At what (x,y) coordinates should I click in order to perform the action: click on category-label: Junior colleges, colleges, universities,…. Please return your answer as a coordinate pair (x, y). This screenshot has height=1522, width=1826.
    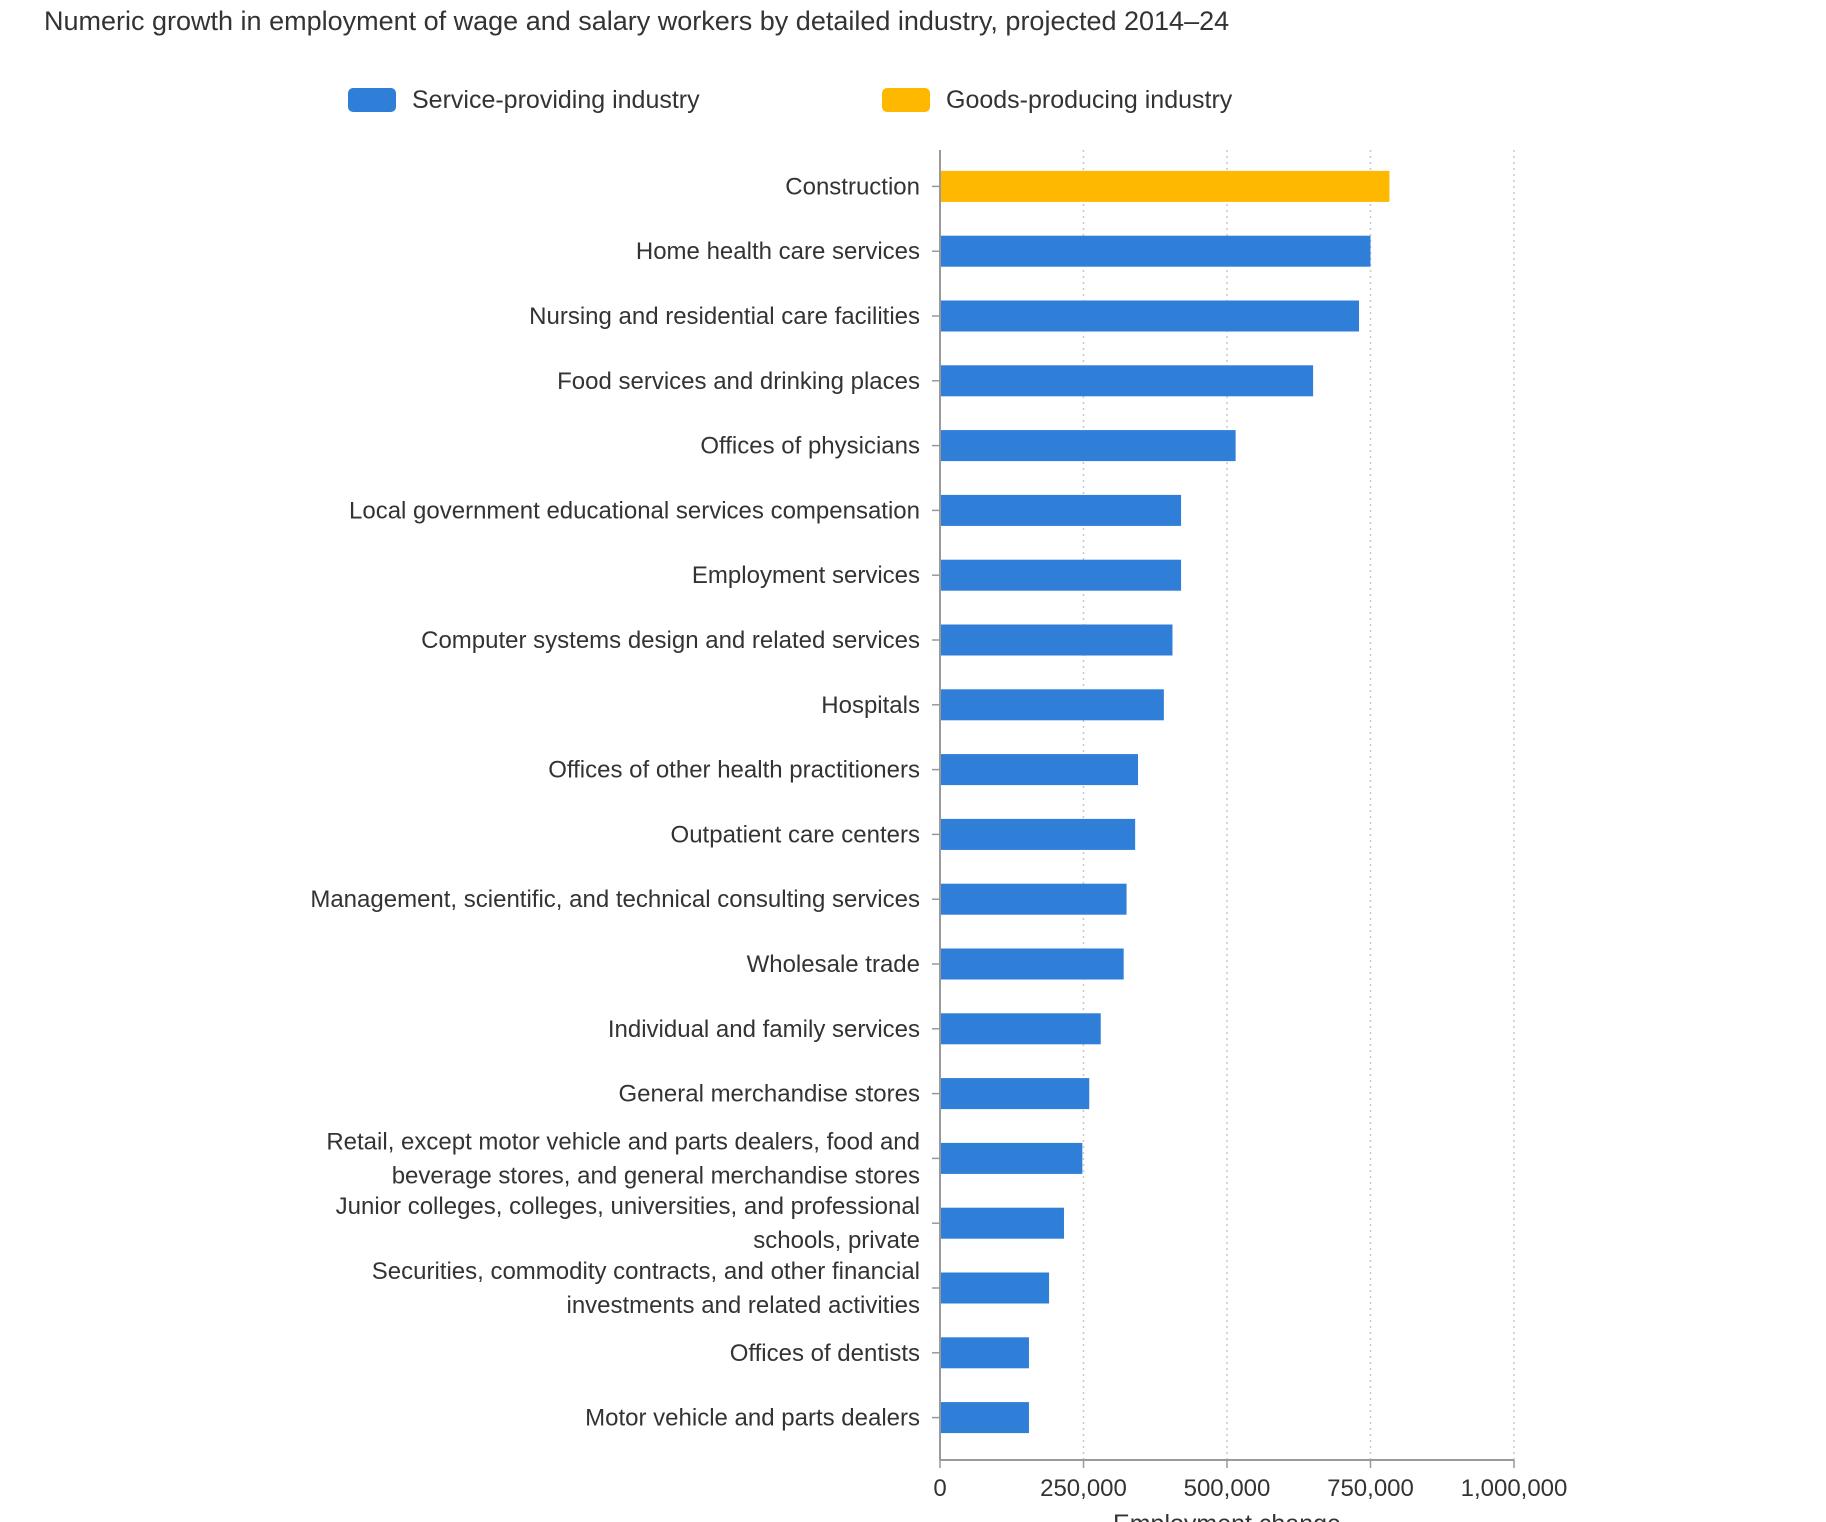
    Looking at the image, I should click on (628, 1223).